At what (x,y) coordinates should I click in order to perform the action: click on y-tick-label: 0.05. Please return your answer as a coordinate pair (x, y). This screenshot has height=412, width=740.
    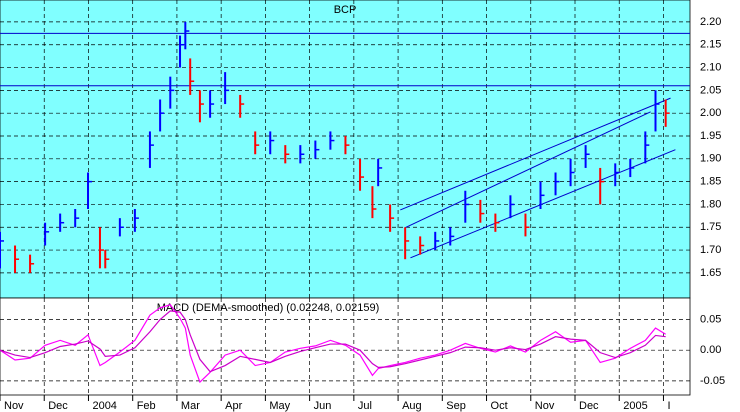
    Looking at the image, I should click on (710, 319).